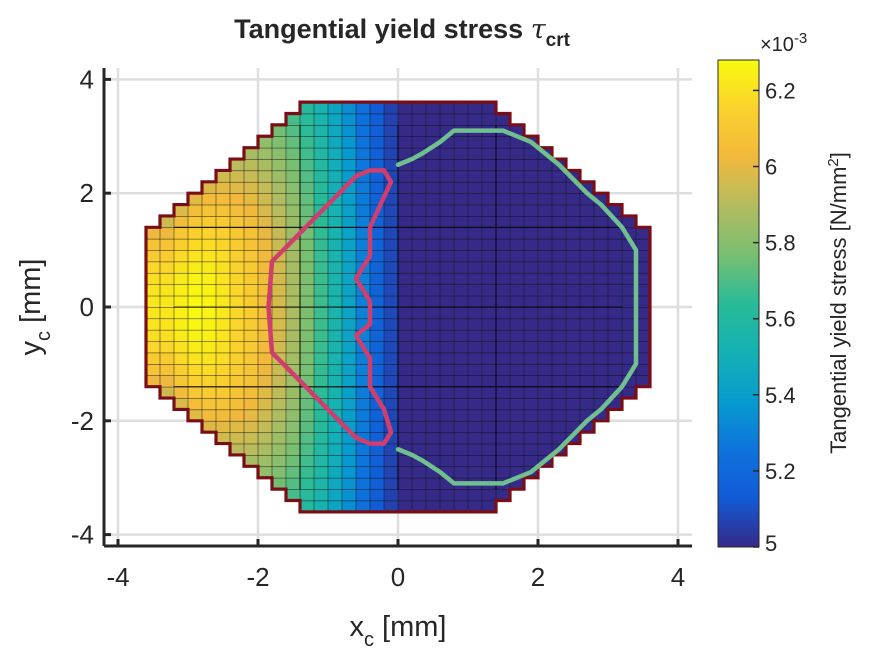  Describe the element at coordinates (558, 40) in the screenshot. I see `title-subscript: crt` at that location.